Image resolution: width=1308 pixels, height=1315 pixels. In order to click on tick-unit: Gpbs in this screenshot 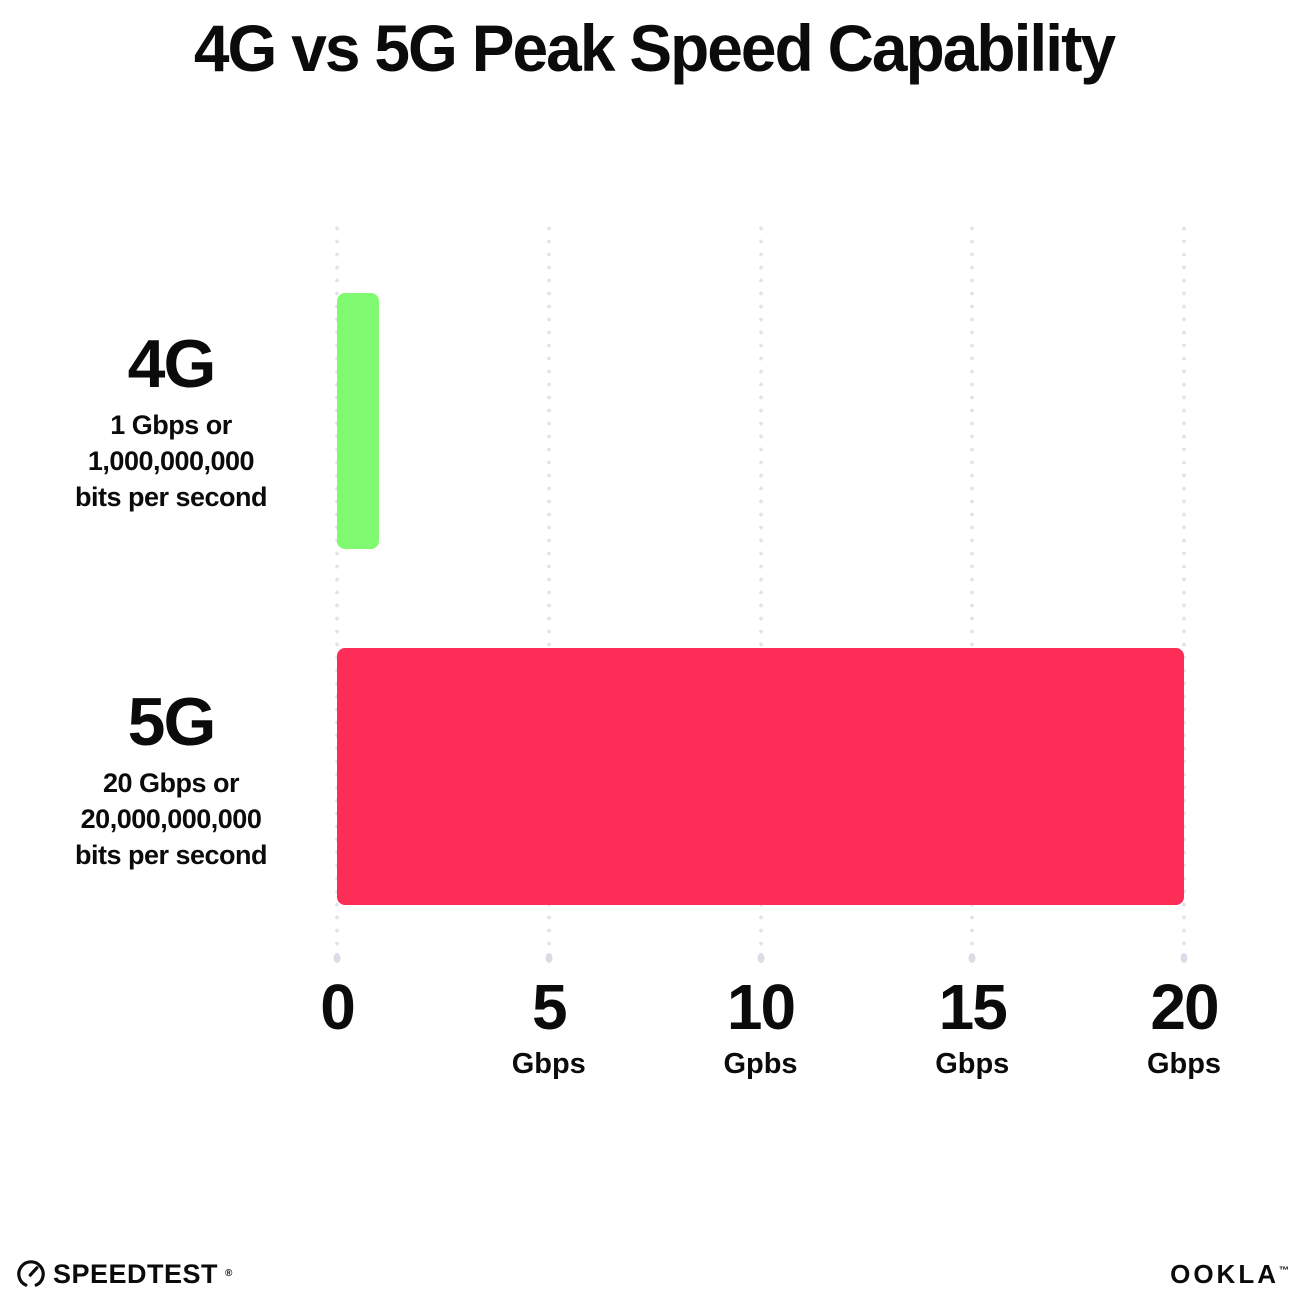, I will do `click(760, 1064)`.